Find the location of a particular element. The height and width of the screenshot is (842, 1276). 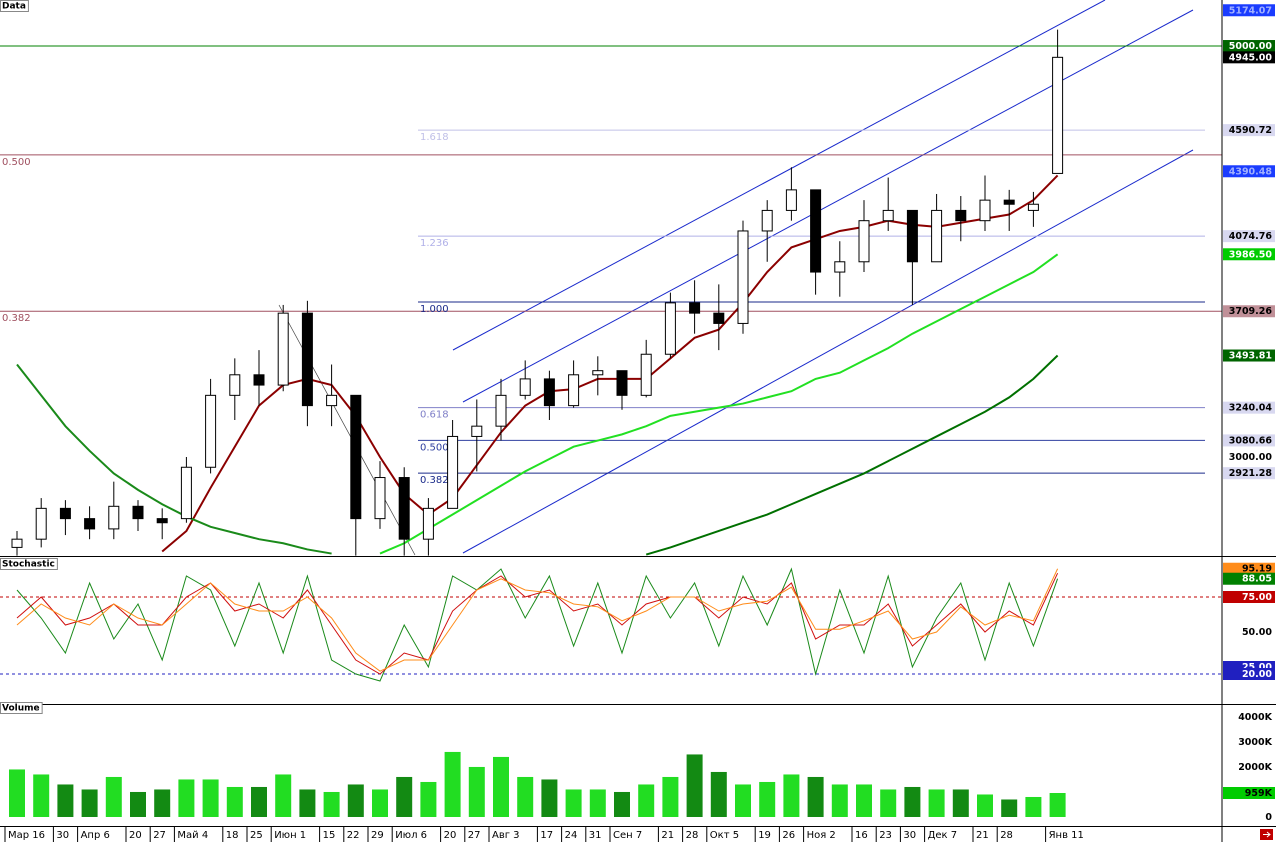

panel-title: Data is located at coordinates (14, 7).